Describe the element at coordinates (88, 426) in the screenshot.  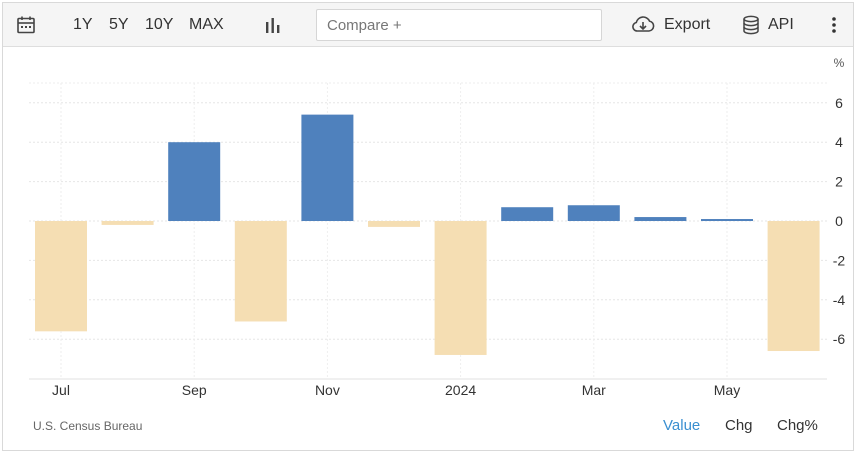
I see `source-label: U.S. Census Bureau` at that location.